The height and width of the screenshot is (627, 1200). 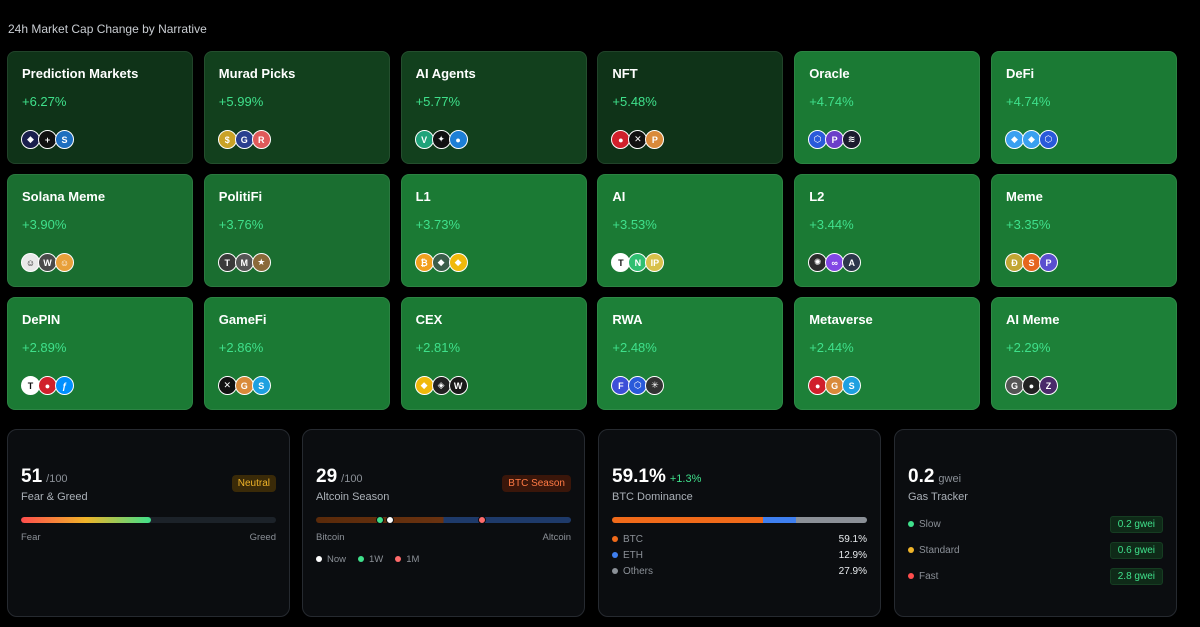 I want to click on fear-greed-value: 51/100, so click(x=44, y=476).